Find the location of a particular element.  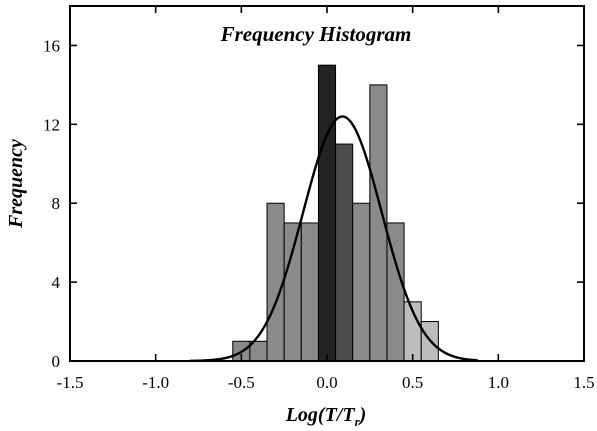

y-tick-labels: 0 4 8 12 16 is located at coordinates (52, 203).